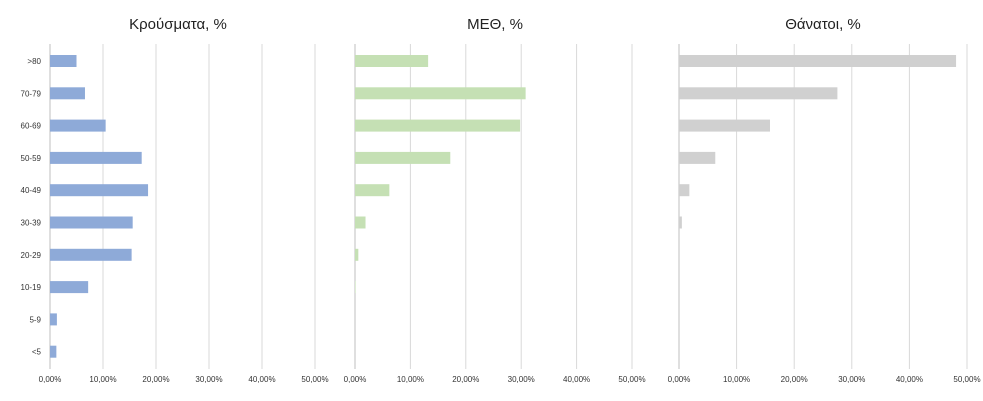 The height and width of the screenshot is (401, 983). I want to click on category-label: 60-69, so click(31, 126).